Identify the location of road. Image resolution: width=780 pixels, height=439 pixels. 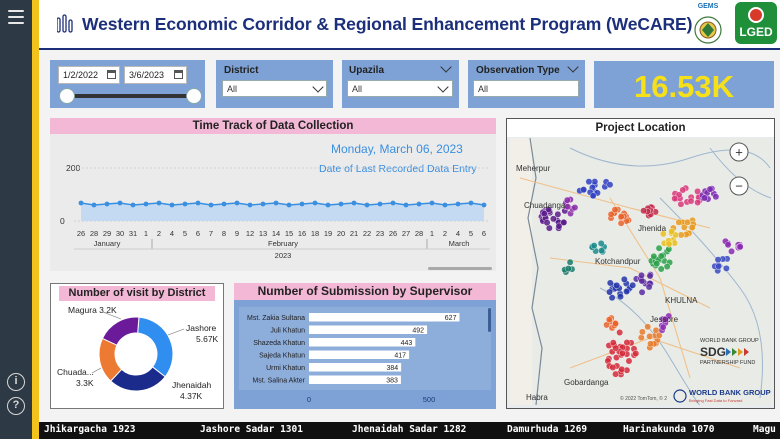
(650, 288).